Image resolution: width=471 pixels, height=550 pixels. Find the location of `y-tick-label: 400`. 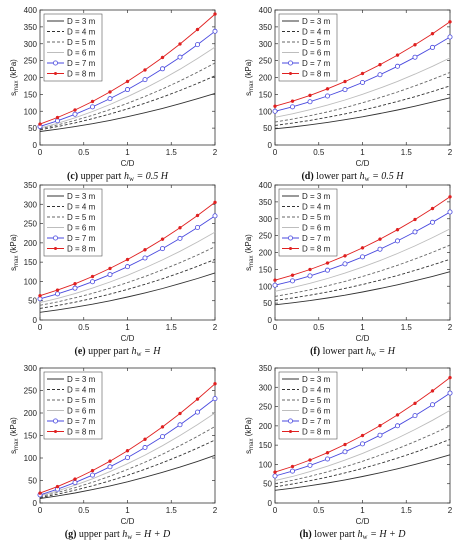

y-tick-label: 400 is located at coordinates (266, 10).